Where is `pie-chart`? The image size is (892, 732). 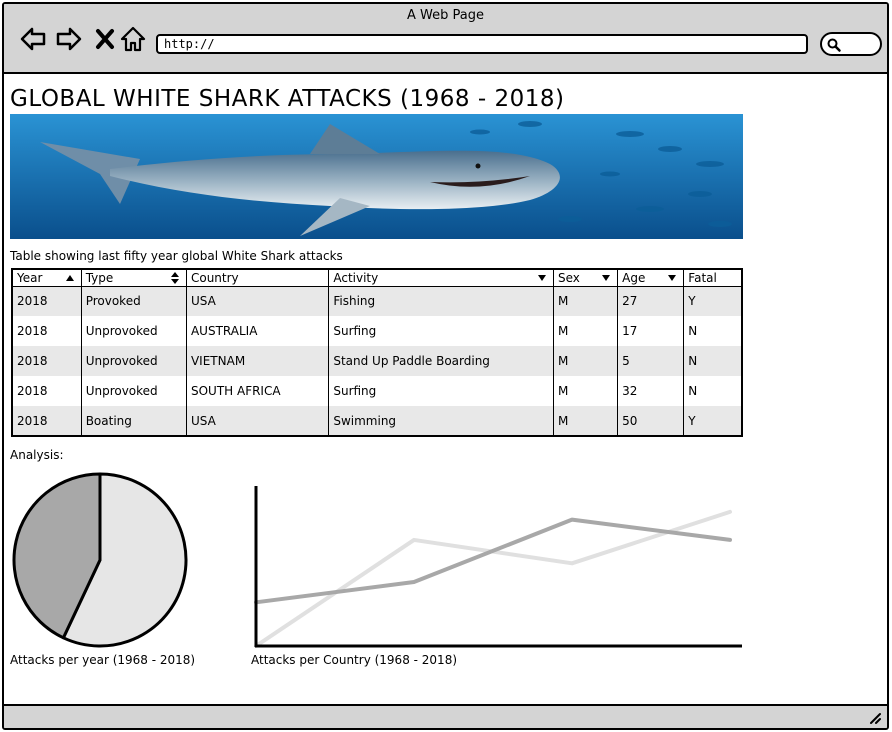 pie-chart is located at coordinates (101, 560).